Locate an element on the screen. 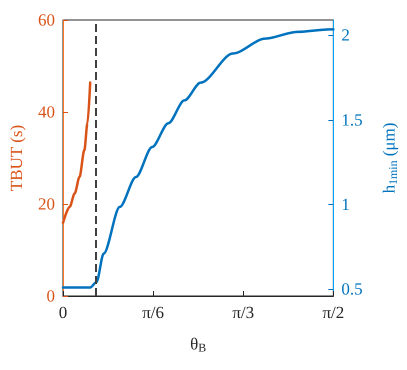 The image size is (407, 370). y-tick-label: 40 is located at coordinates (46, 112).